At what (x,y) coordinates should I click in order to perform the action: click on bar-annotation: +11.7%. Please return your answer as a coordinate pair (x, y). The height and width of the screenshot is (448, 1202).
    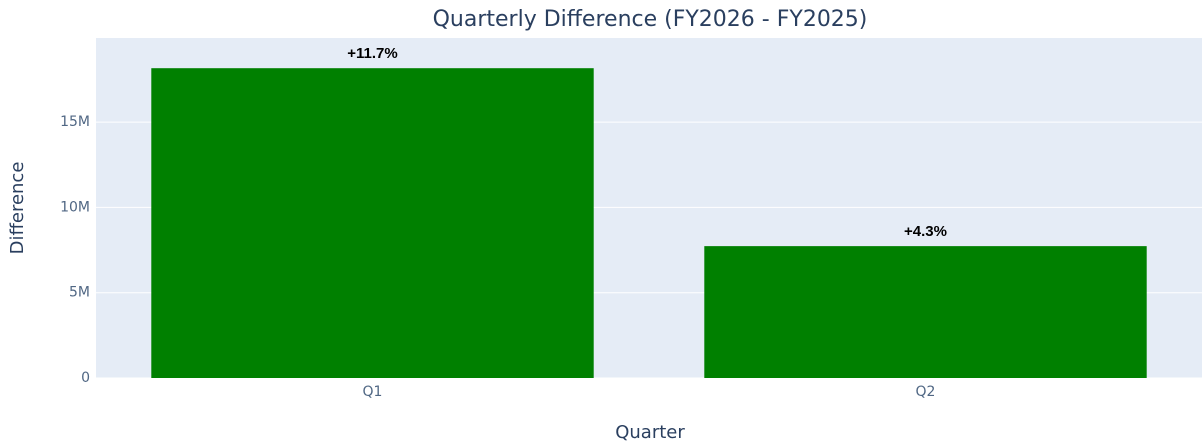
    Looking at the image, I should click on (372, 53).